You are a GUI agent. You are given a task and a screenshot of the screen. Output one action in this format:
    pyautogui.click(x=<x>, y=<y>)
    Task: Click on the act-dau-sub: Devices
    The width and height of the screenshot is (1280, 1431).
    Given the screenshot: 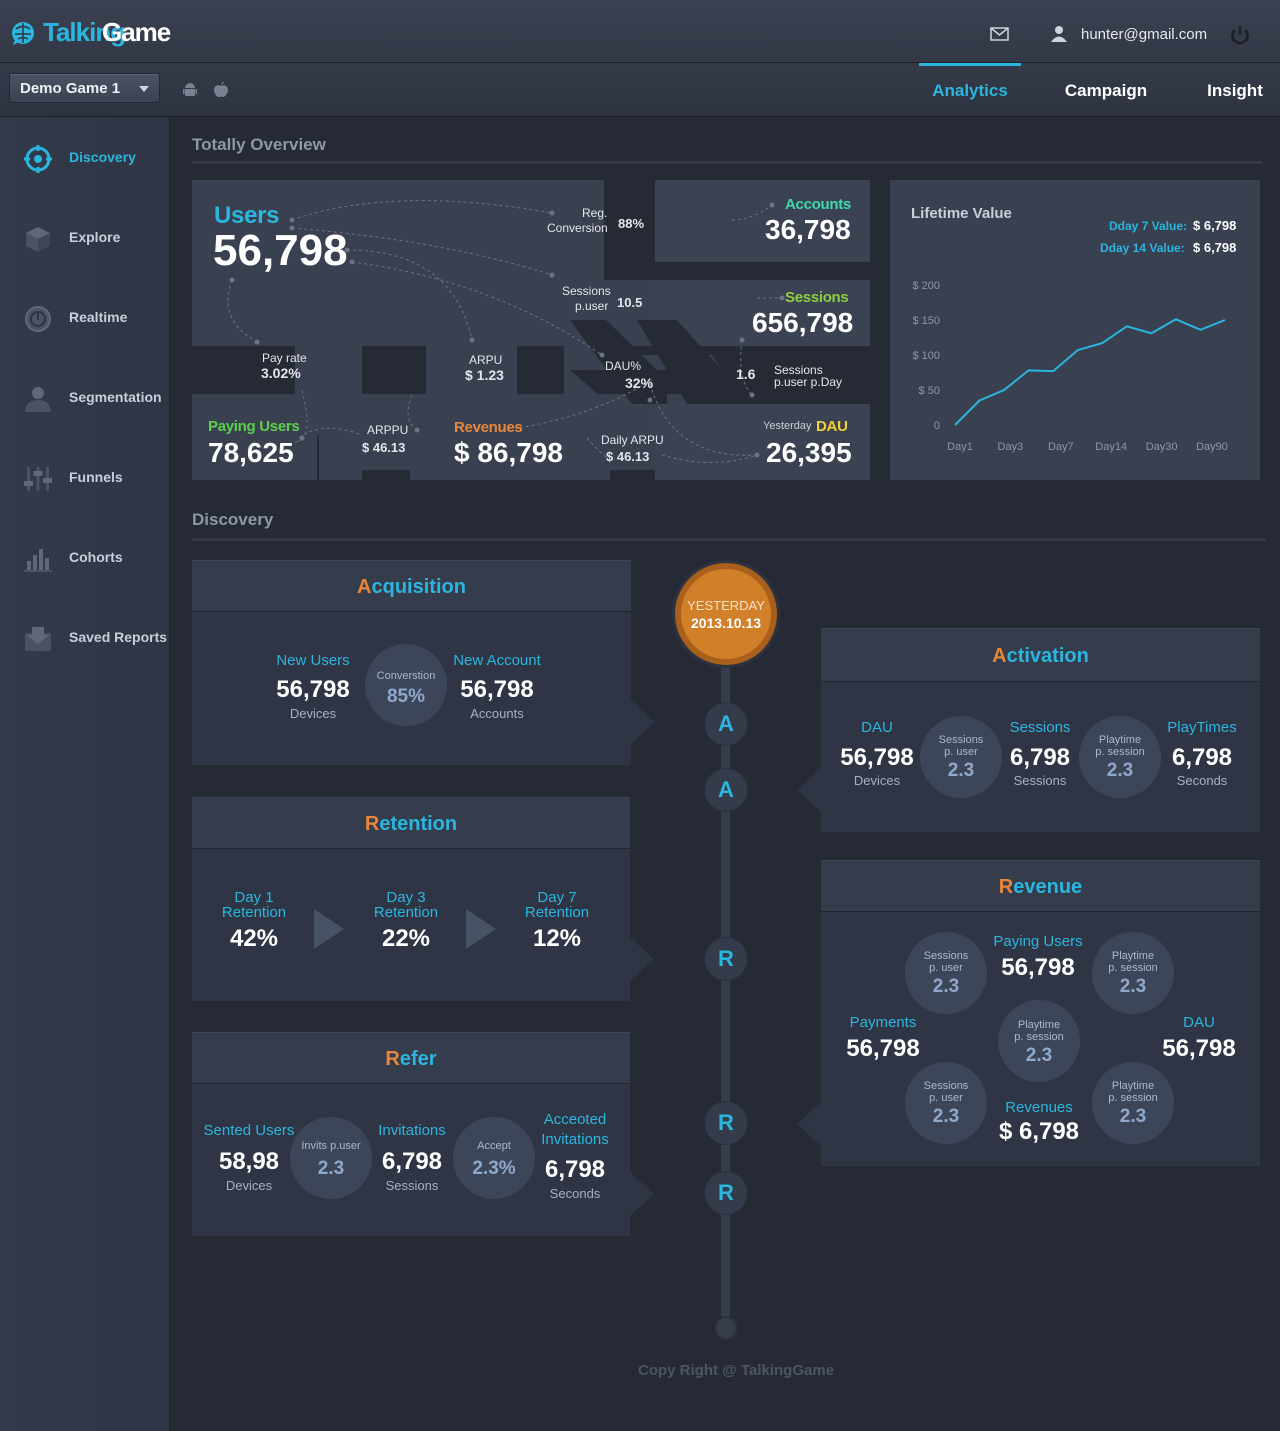 What is the action you would take?
    pyautogui.click(x=877, y=780)
    